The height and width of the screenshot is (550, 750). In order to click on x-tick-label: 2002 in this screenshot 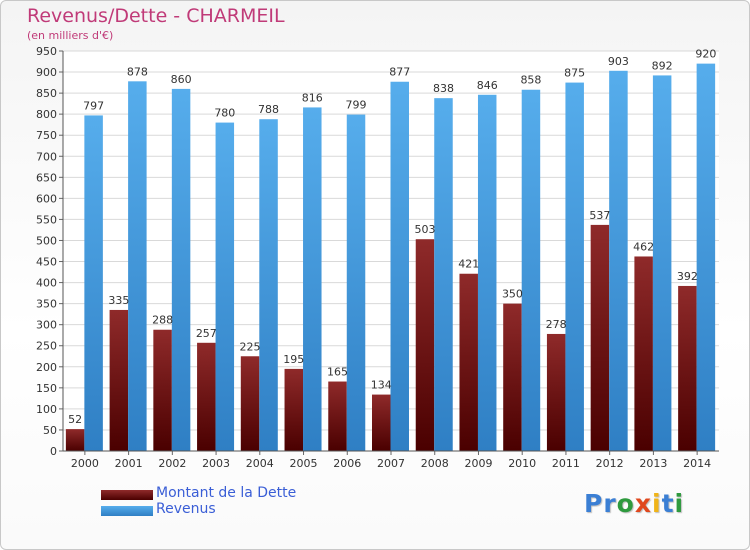, I will do `click(172, 463)`.